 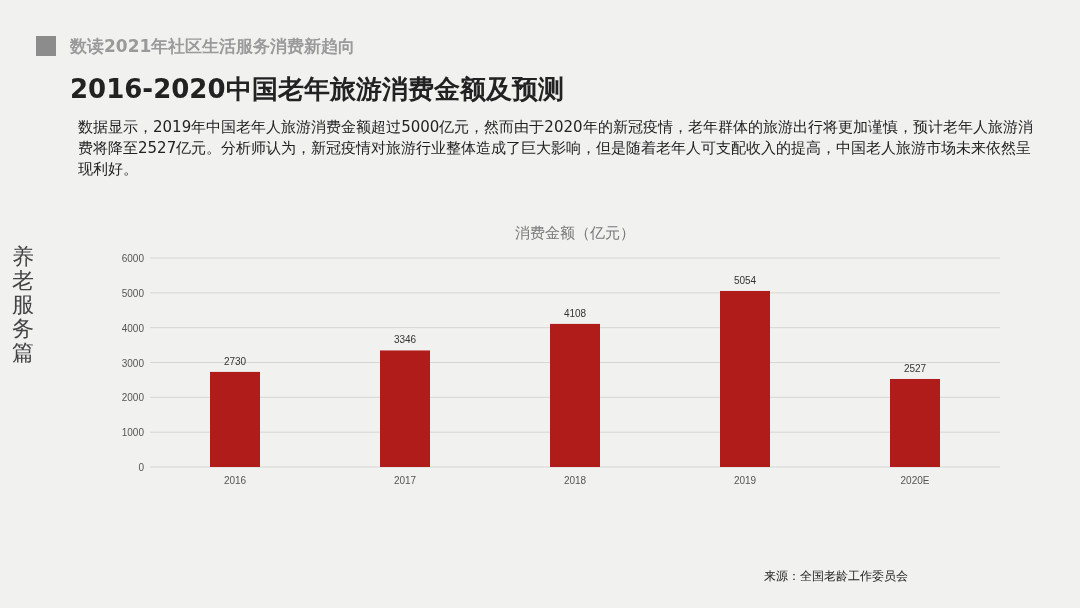 I want to click on y-tick-label: 5000, so click(x=133, y=293).